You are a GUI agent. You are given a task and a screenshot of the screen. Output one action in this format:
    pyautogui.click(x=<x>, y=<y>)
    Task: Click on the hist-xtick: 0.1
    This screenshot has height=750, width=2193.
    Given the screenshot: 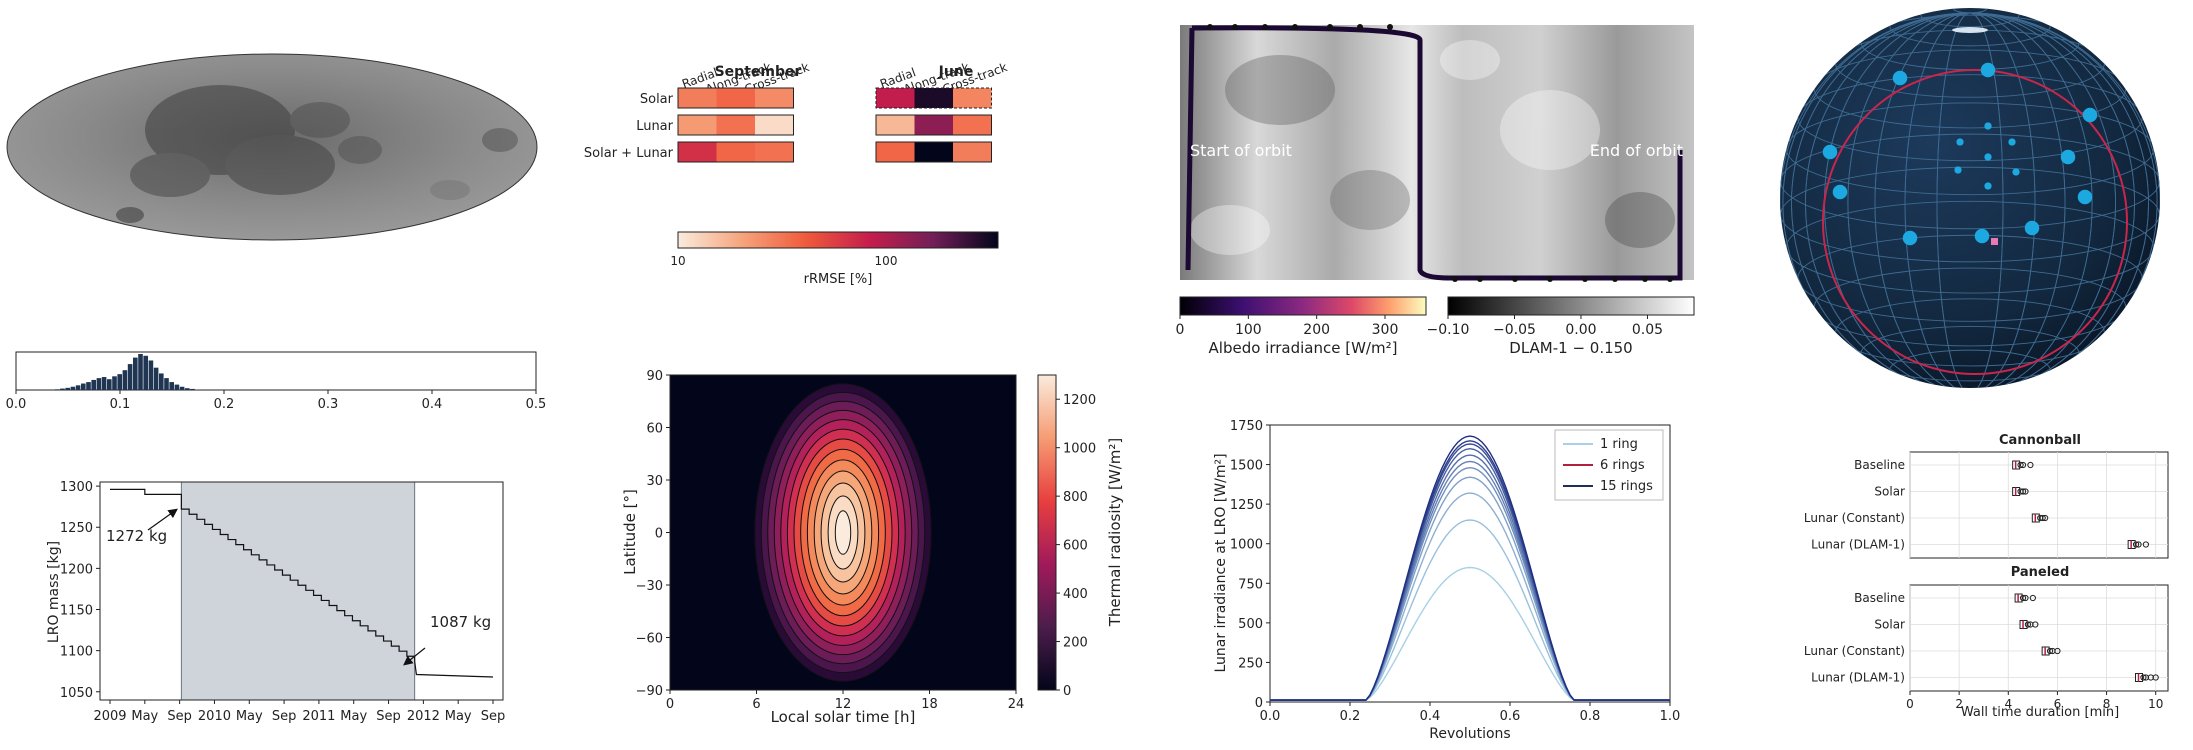 What is the action you would take?
    pyautogui.click(x=120, y=404)
    